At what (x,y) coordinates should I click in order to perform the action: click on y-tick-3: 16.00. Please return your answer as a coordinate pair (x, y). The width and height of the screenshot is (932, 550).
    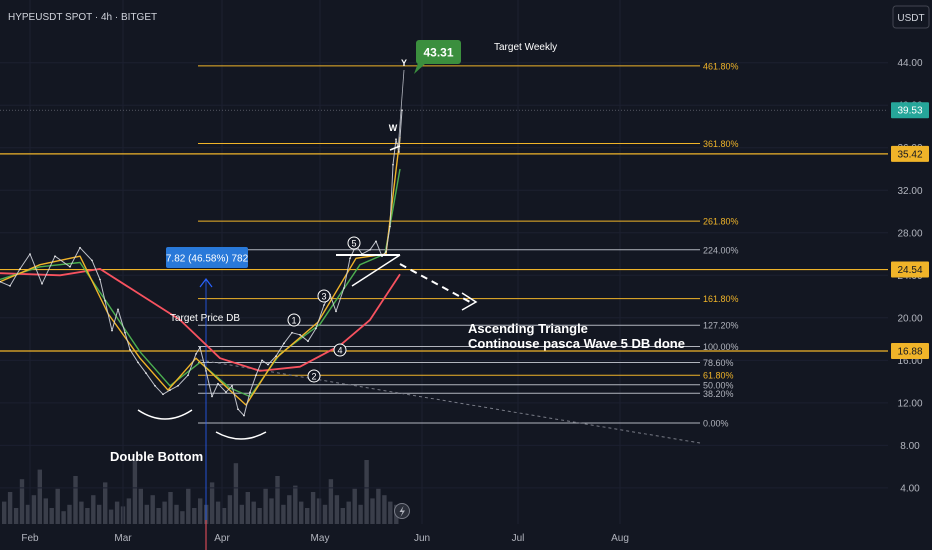
    Looking at the image, I should click on (909, 361).